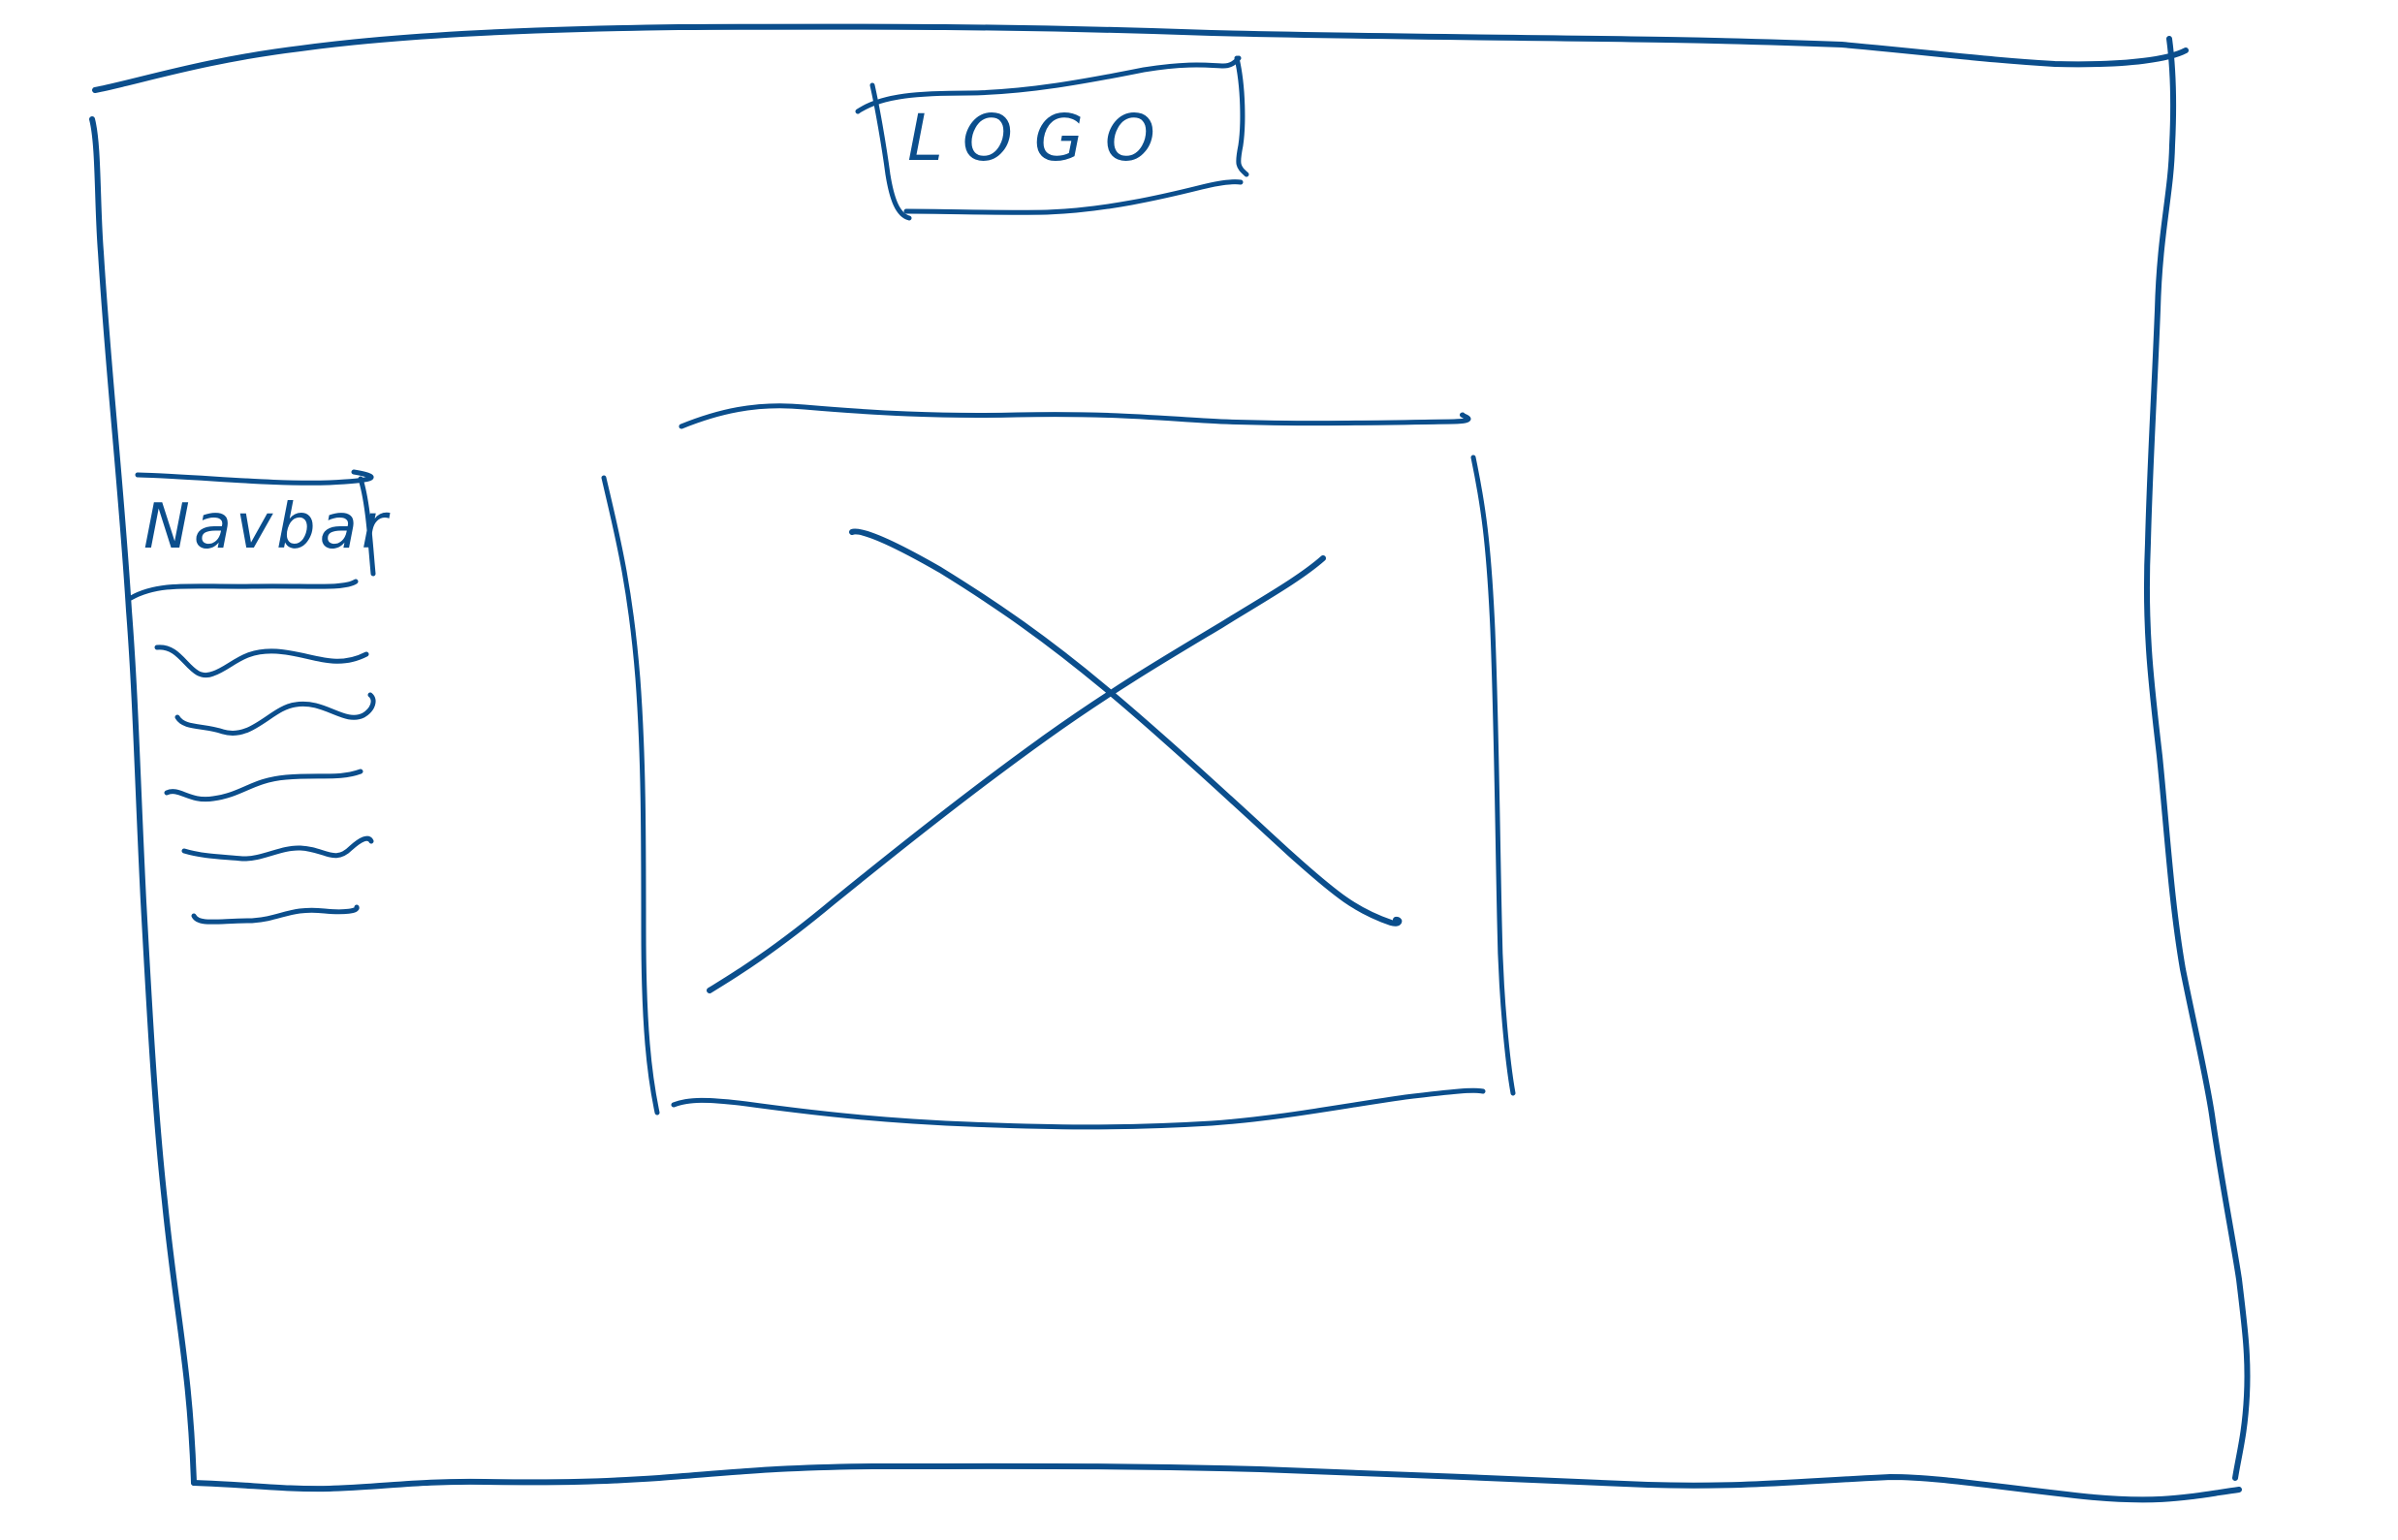 This screenshot has height=1540, width=2398. What do you see at coordinates (254, 477) in the screenshot?
I see `navbar-box-top-edge` at bounding box center [254, 477].